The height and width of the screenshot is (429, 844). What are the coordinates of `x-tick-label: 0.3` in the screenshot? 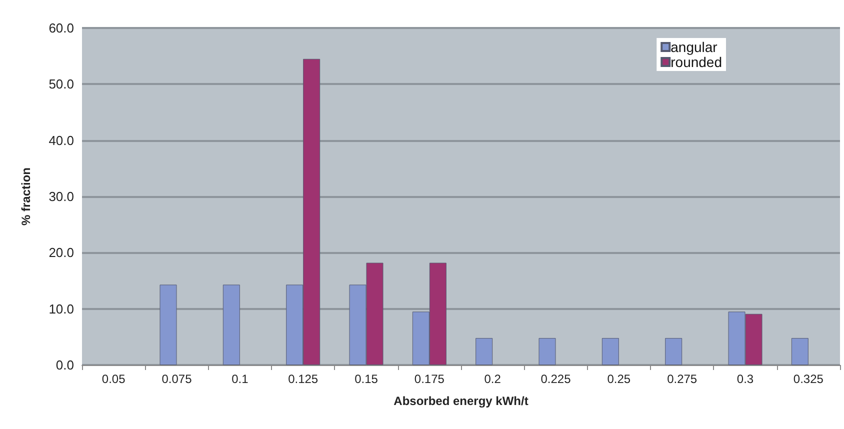 It's located at (745, 379).